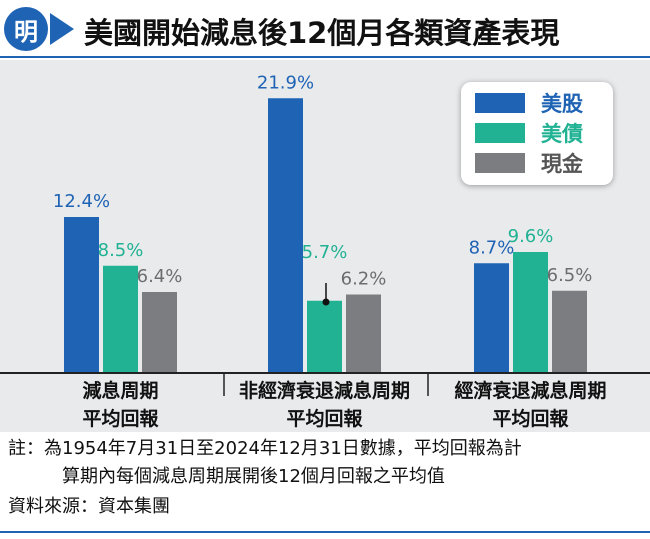 The image size is (650, 539). What do you see at coordinates (570, 275) in the screenshot?
I see `data-label: 6.5%` at bounding box center [570, 275].